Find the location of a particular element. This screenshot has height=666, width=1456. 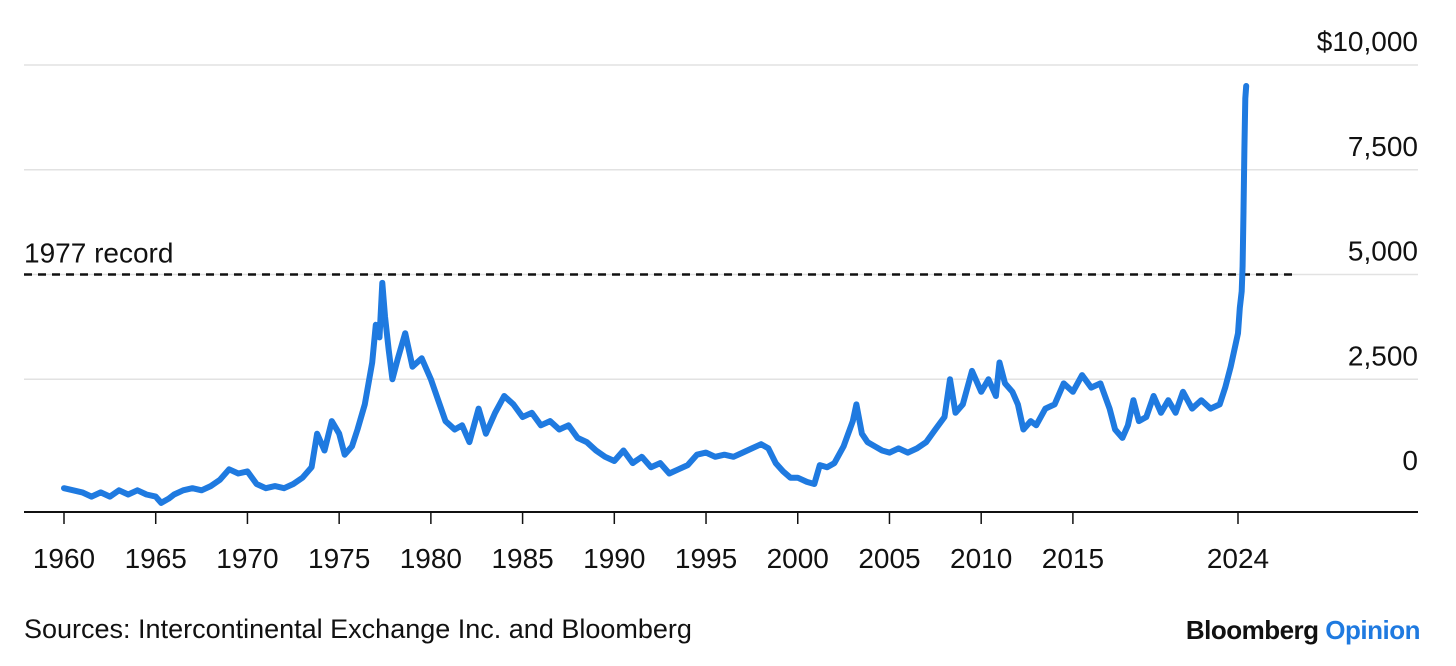

x-tick-label: 1995 is located at coordinates (706, 558).